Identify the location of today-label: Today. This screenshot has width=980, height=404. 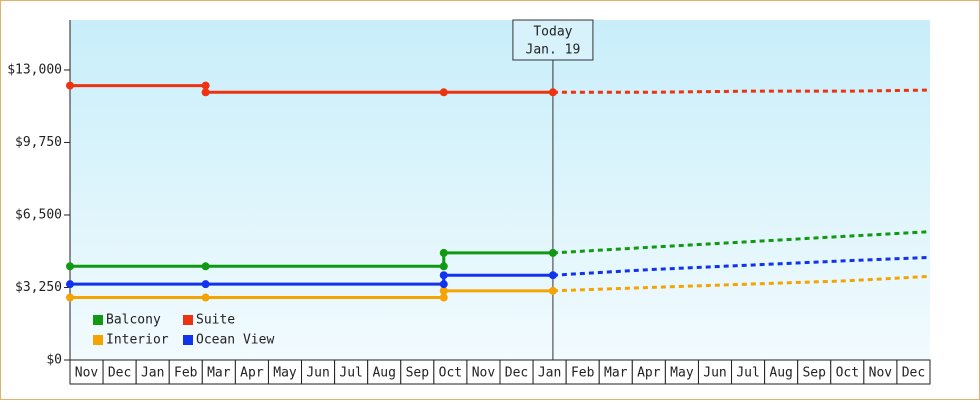
(552, 32).